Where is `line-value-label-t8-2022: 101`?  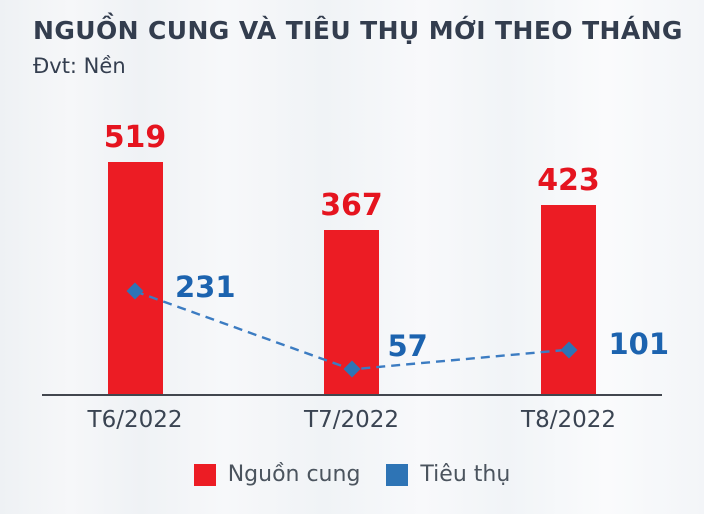 line-value-label-t8-2022: 101 is located at coordinates (639, 343).